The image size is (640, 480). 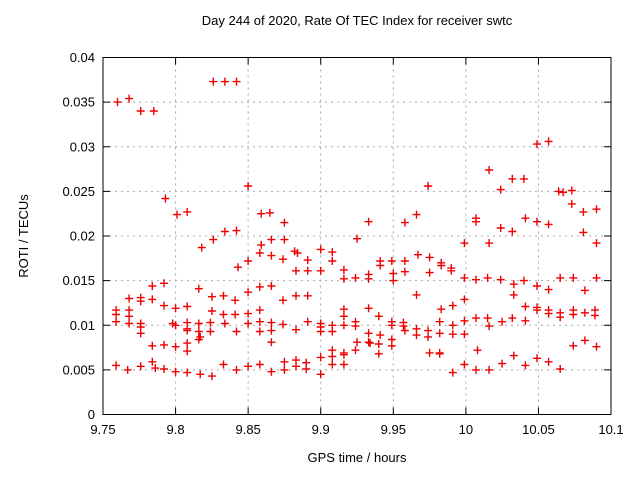 What do you see at coordinates (176, 429) in the screenshot?
I see `x-tick-label: 9.8` at bounding box center [176, 429].